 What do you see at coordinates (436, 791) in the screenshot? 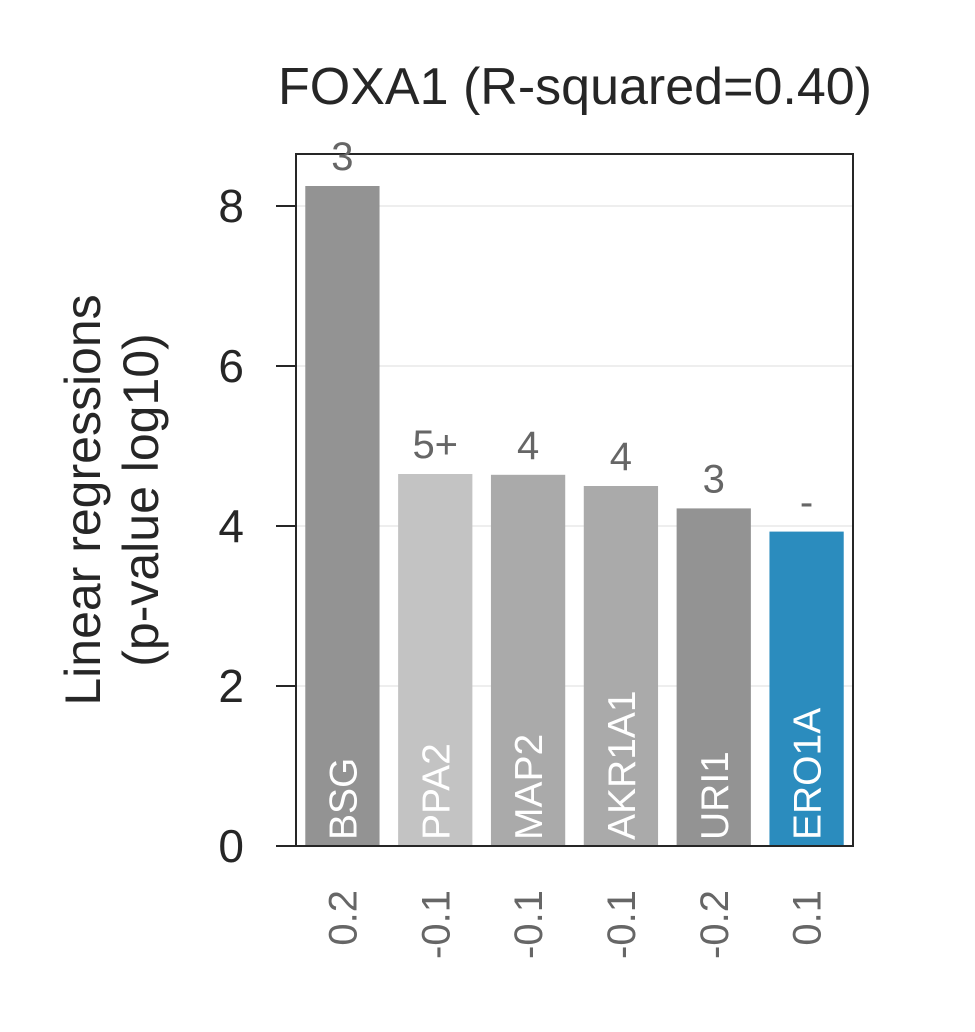
I see `bar-category-label: PPA2` at bounding box center [436, 791].